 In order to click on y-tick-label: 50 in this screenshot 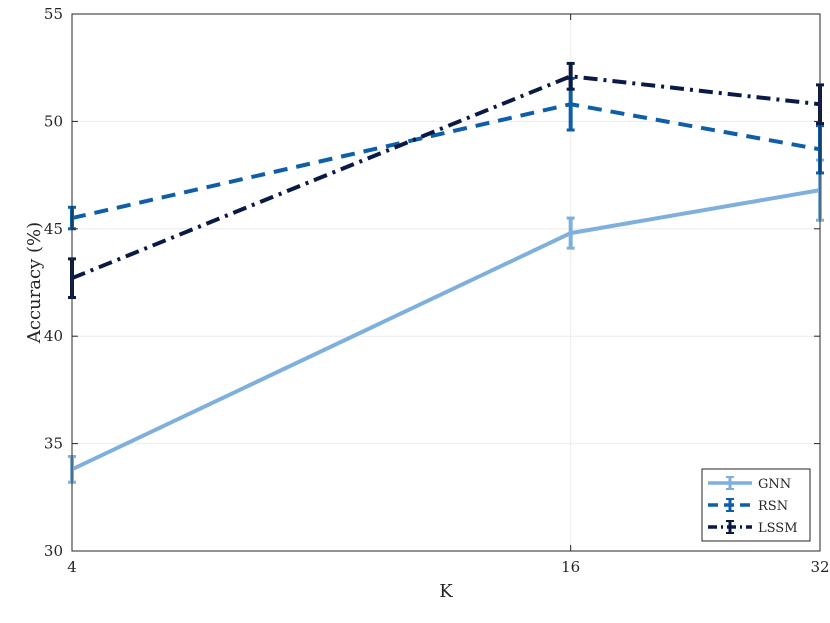, I will do `click(53, 121)`.